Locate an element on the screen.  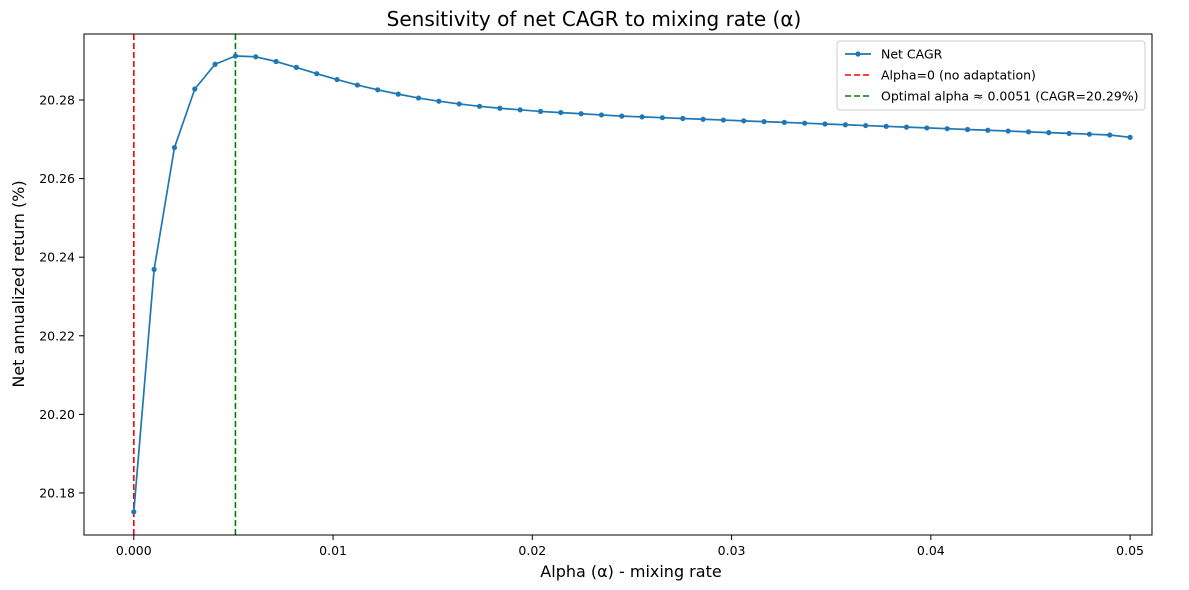
x-axis: 0.000 0.01 0.02 0.03 0.04 0.05 is located at coordinates (630, 546).